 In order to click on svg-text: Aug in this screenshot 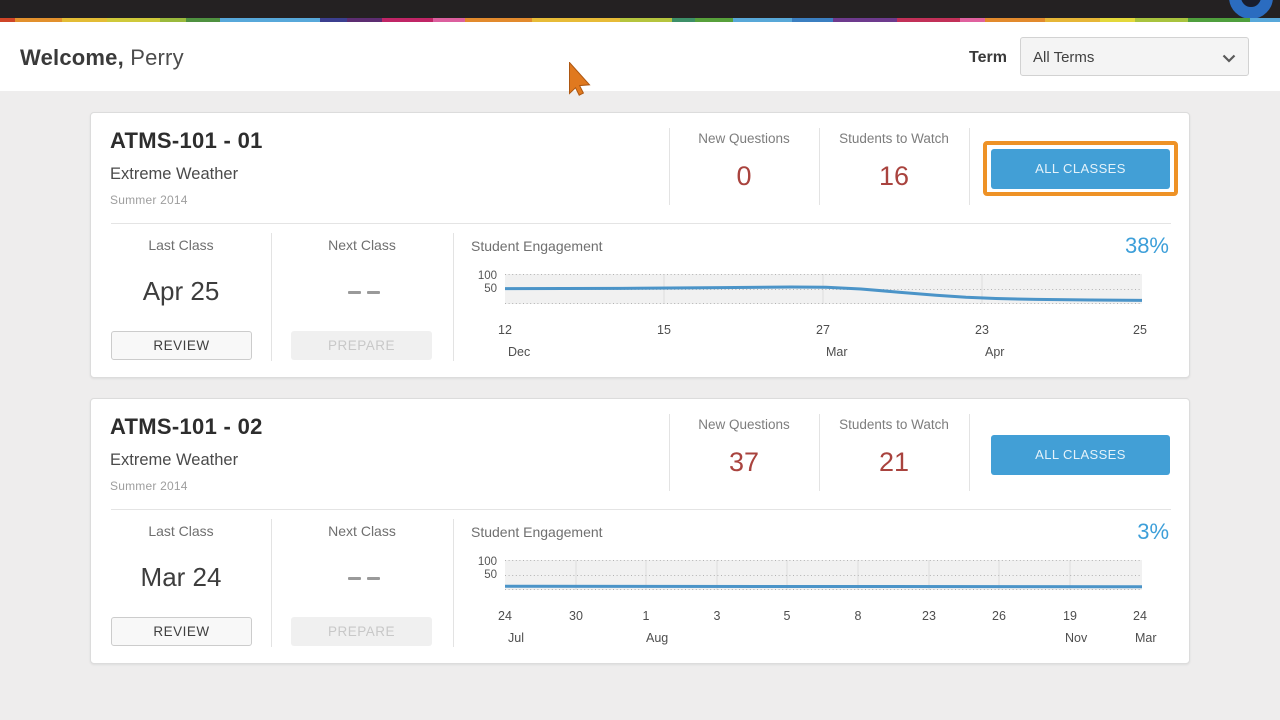, I will do `click(657, 638)`.